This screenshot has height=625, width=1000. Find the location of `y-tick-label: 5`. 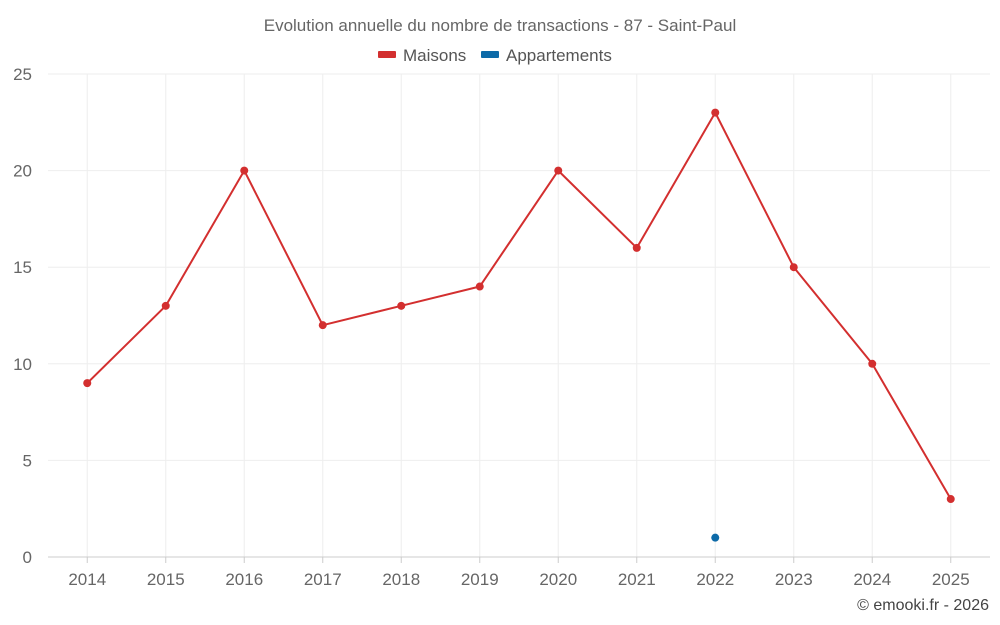

y-tick-label: 5 is located at coordinates (27, 460).